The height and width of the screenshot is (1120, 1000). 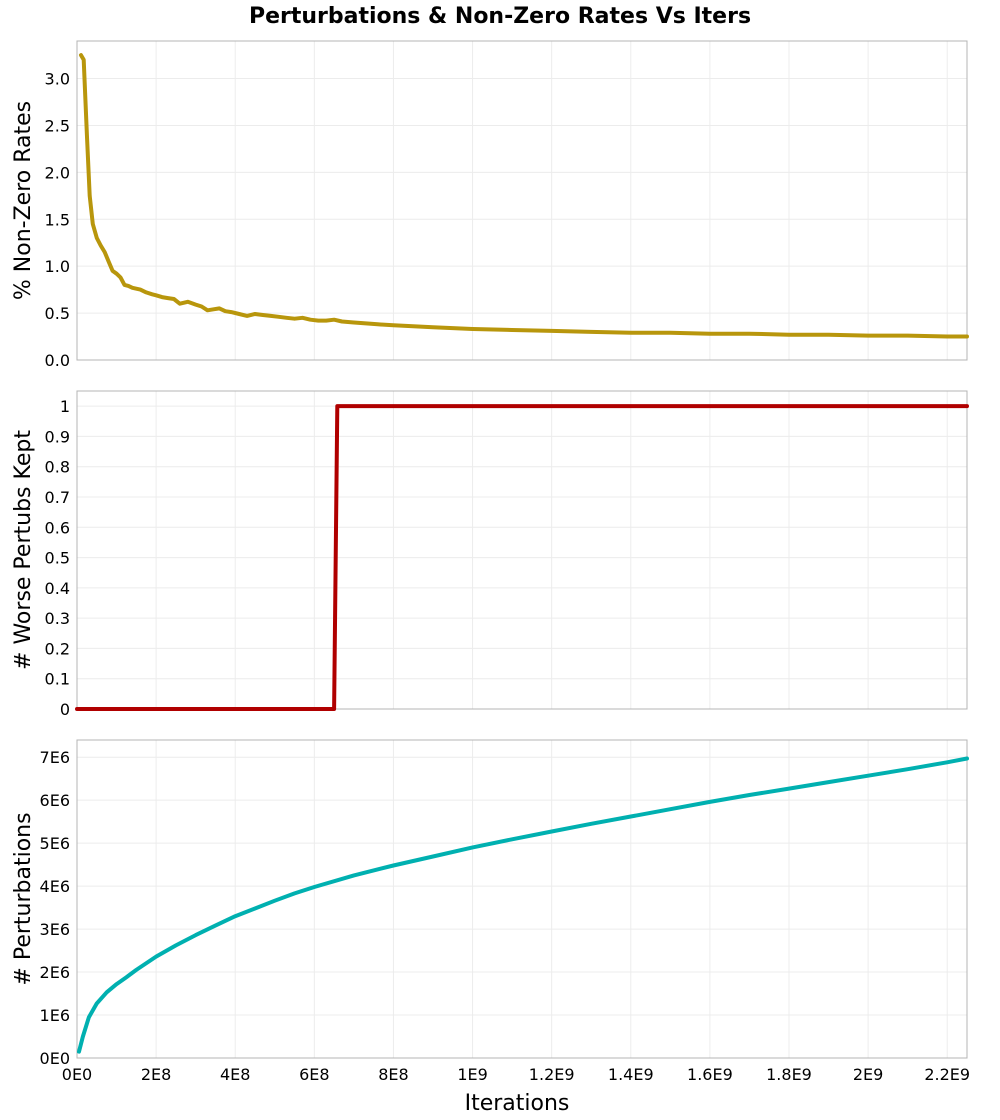 I want to click on y-axis-title: % Non-Zero Rates, so click(x=23, y=200).